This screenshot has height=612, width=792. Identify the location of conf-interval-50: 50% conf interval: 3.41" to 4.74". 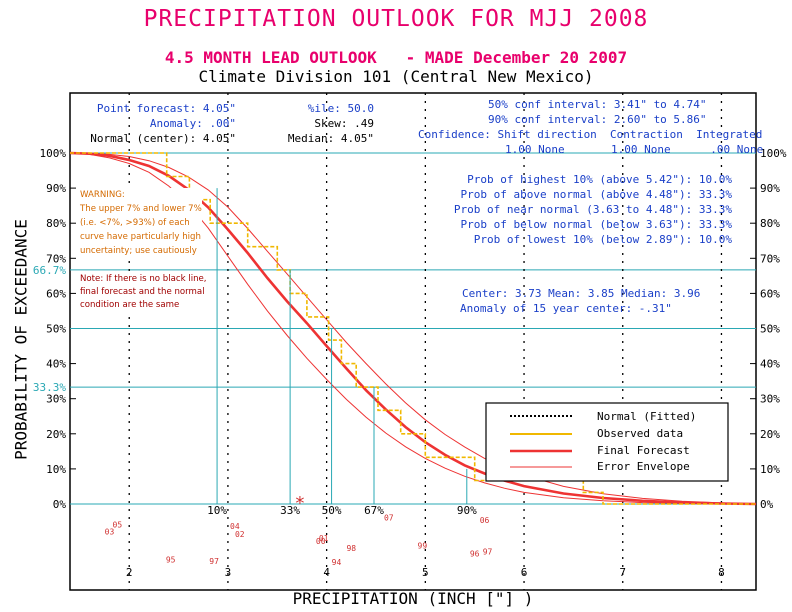
(597, 104).